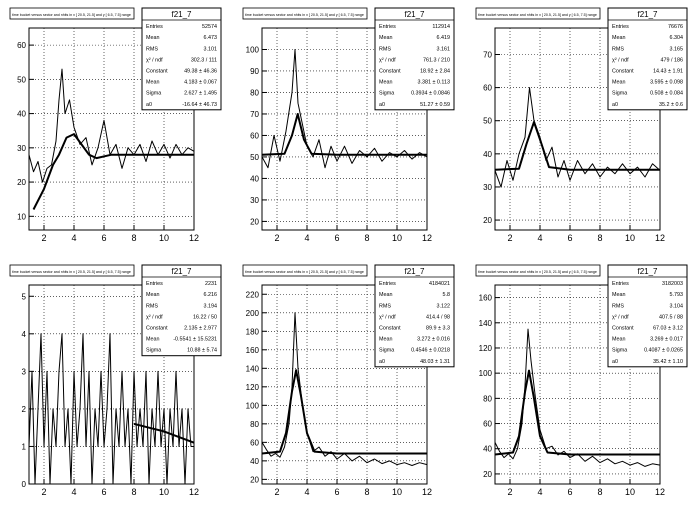  What do you see at coordinates (677, 306) in the screenshot?
I see `stats-value: 3.104` at bounding box center [677, 306].